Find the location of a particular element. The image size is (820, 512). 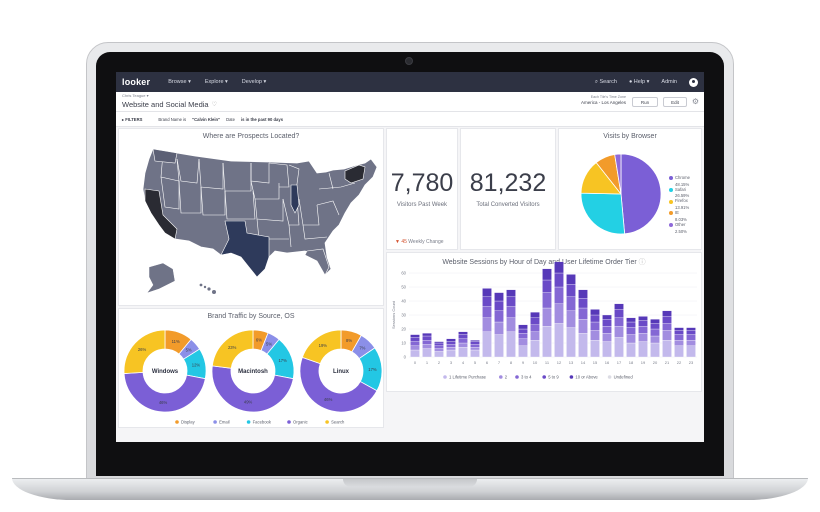

traffic-legend-label: Organic is located at coordinates (300, 422).